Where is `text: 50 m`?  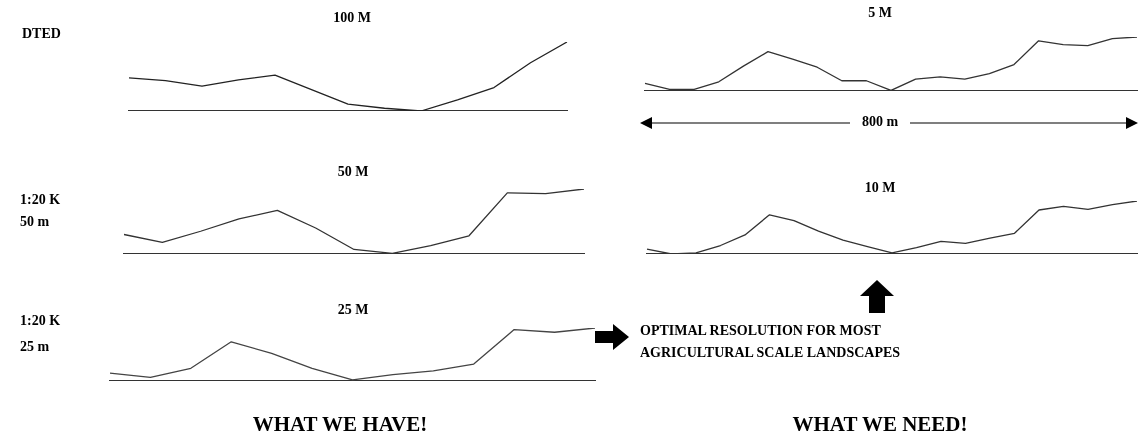
text: 50 m is located at coordinates (35, 222).